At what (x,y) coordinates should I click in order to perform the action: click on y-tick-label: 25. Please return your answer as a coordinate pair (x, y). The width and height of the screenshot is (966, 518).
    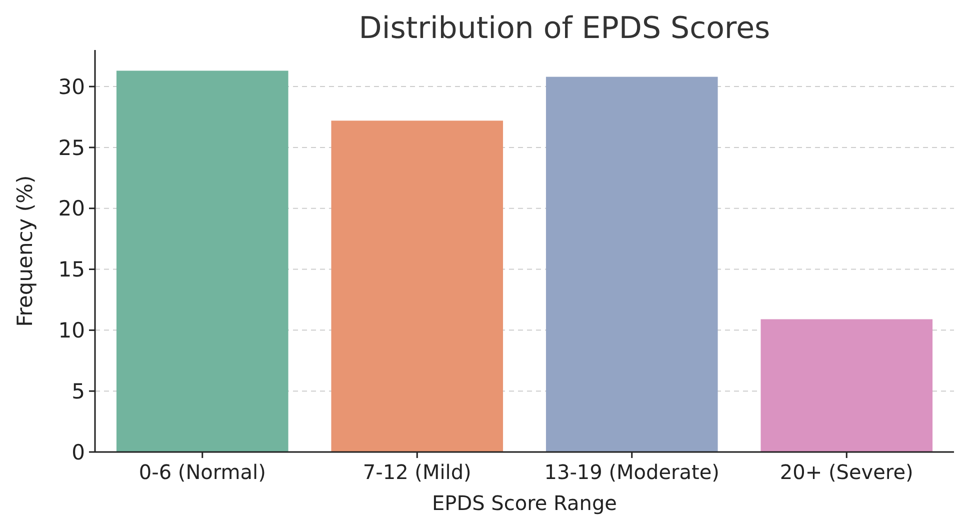
    Looking at the image, I should click on (71, 148).